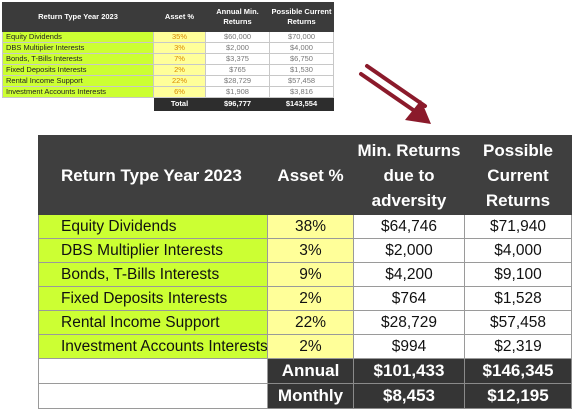 Image resolution: width=579 pixels, height=417 pixels. I want to click on row-current: $3,816, so click(301, 92).